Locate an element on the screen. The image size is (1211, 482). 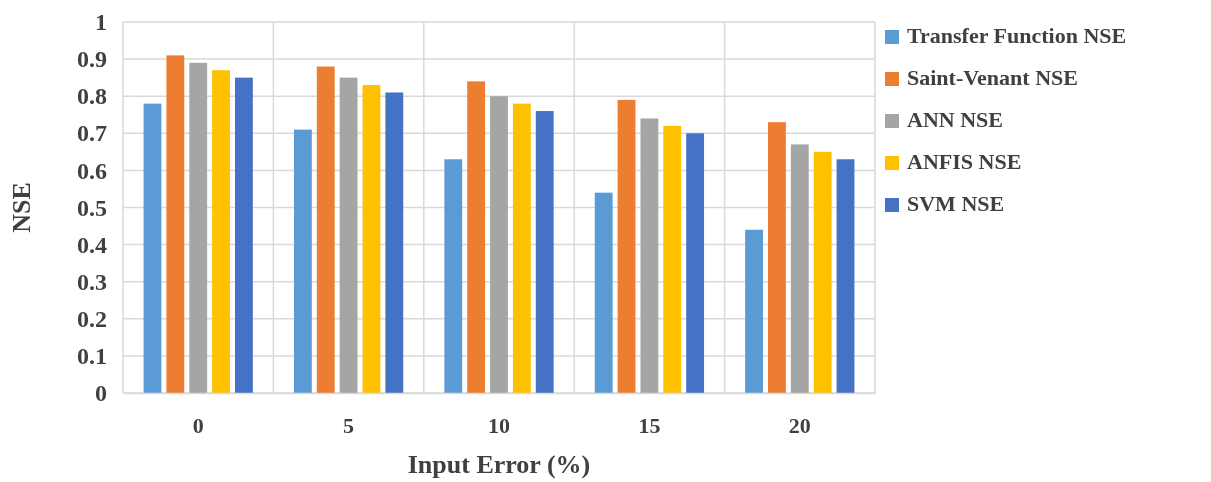
y-tick-label: 0.6 is located at coordinates (92, 170).